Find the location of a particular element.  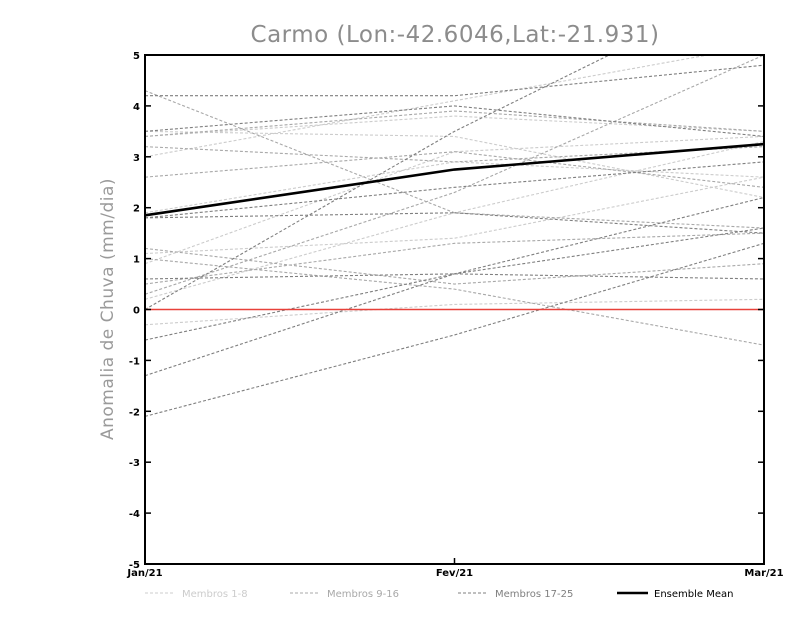

y-tick-label: 4 is located at coordinates (136, 107).